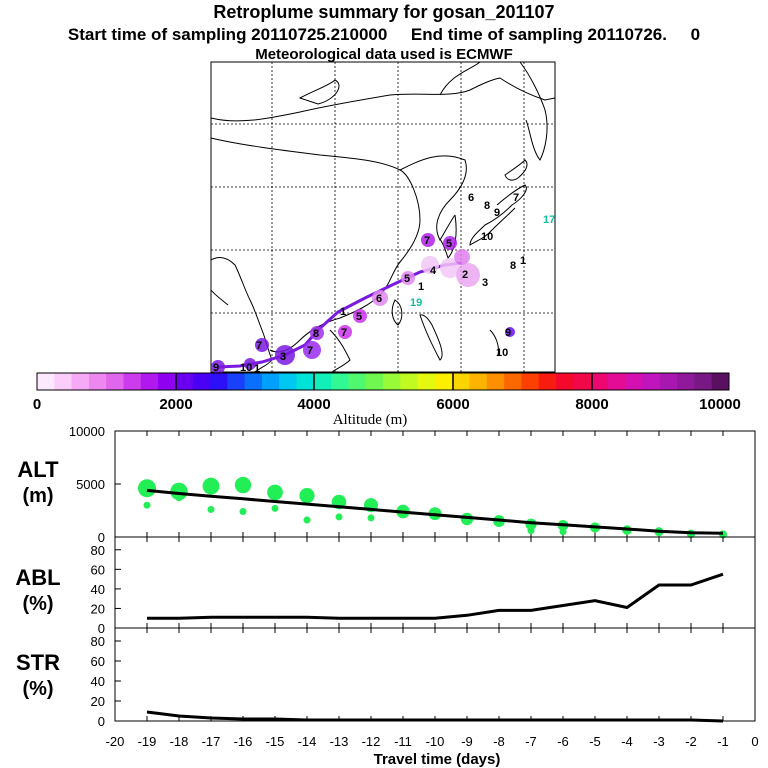 Image resolution: width=768 pixels, height=768 pixels. Describe the element at coordinates (37, 496) in the screenshot. I see `panel-label-unit: (m)` at that location.